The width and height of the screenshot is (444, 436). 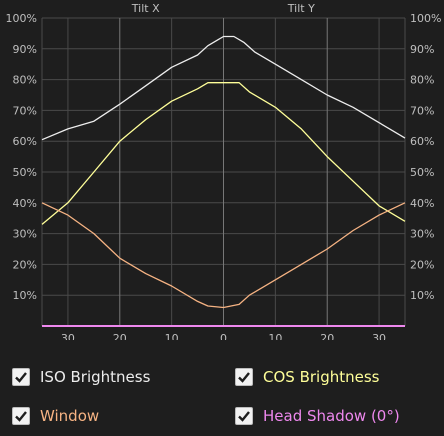 What do you see at coordinates (25, 203) in the screenshot?
I see `y-tick-label-left: 40%` at bounding box center [25, 203].